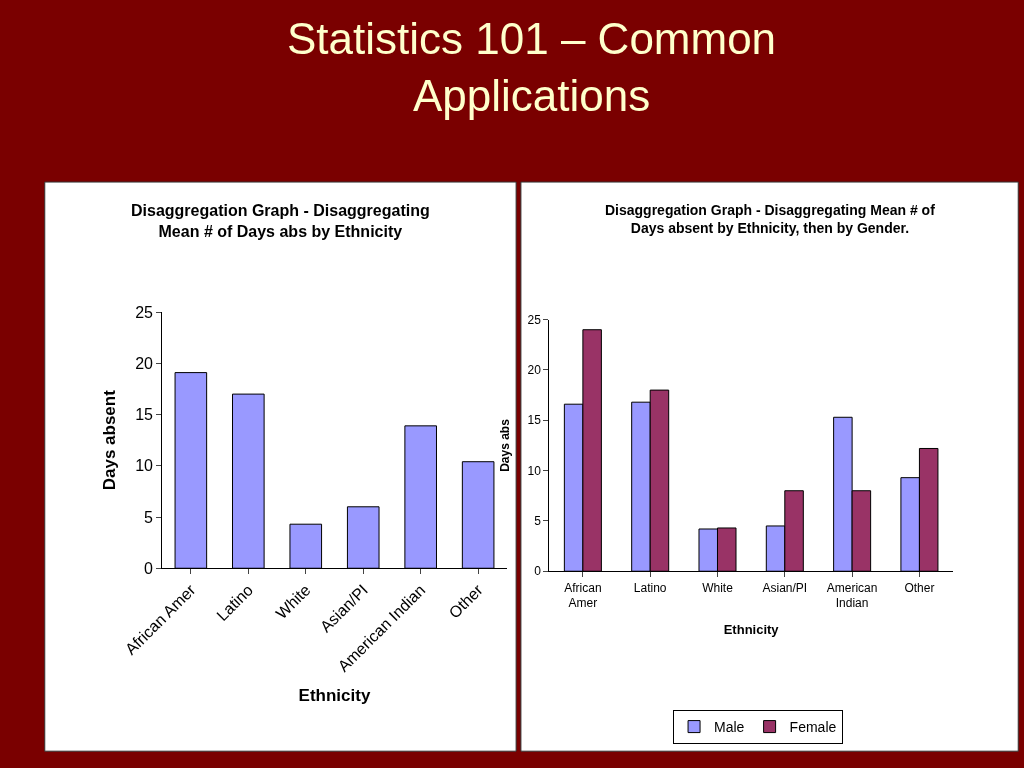 The image size is (1024, 768). Describe the element at coordinates (813, 727) in the screenshot. I see `legend-label: Female` at that location.